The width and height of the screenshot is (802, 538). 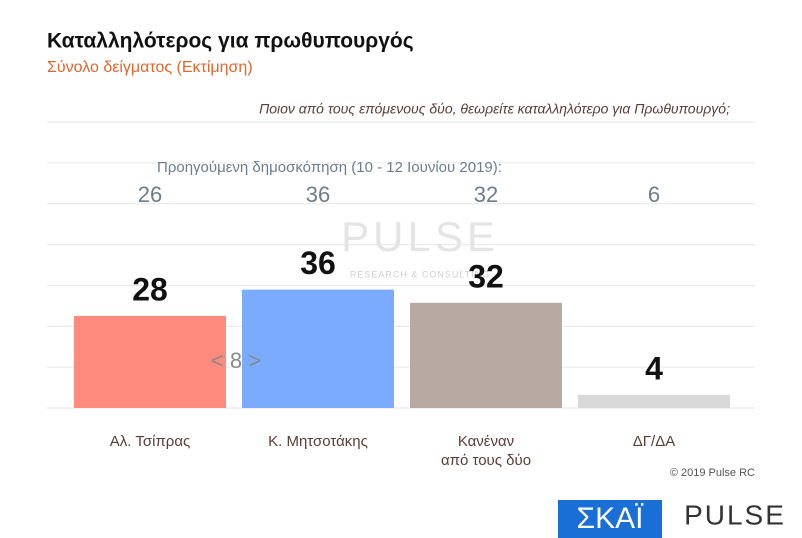 I want to click on subtitle: Σύνολο δείγματος (Εκτίμηση), so click(x=150, y=67).